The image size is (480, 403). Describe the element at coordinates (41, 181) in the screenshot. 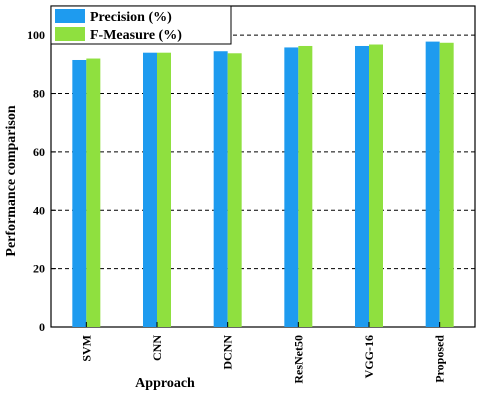

I see `y-axis-ticks: 0 20 40 60 80 100` at that location.